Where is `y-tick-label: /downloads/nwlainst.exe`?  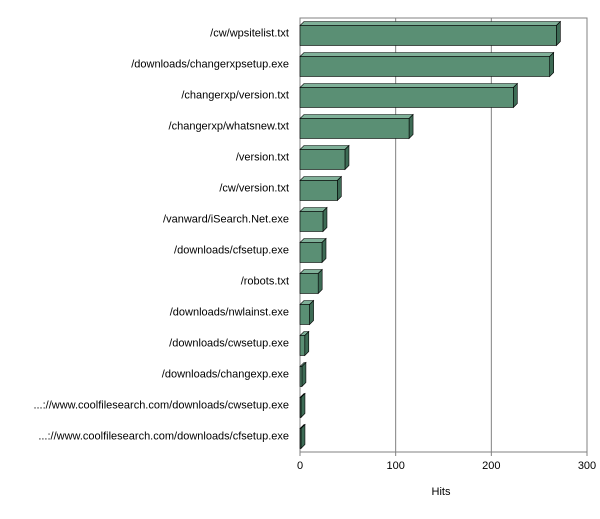
y-tick-label: /downloads/nwlainst.exe is located at coordinates (229, 312).